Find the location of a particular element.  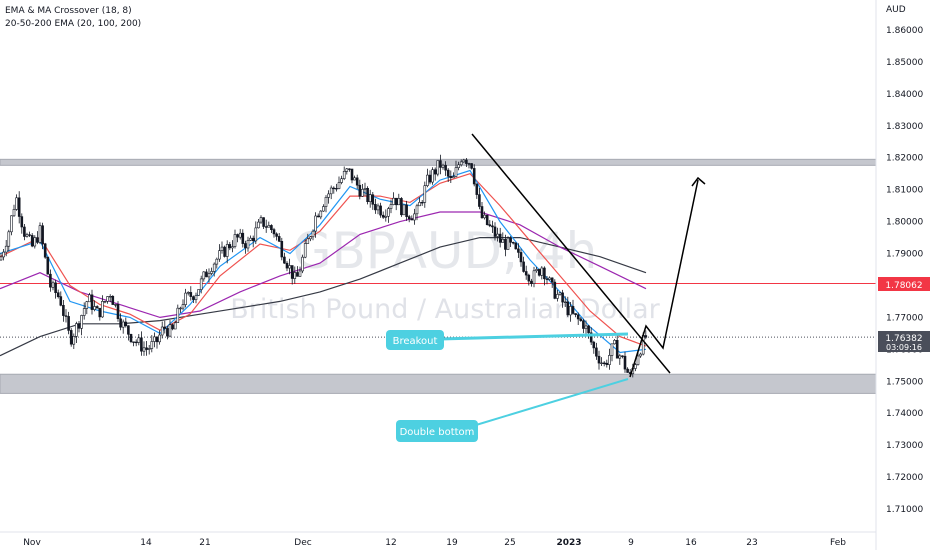

price-tick-label: 1.84000 is located at coordinates (904, 95).